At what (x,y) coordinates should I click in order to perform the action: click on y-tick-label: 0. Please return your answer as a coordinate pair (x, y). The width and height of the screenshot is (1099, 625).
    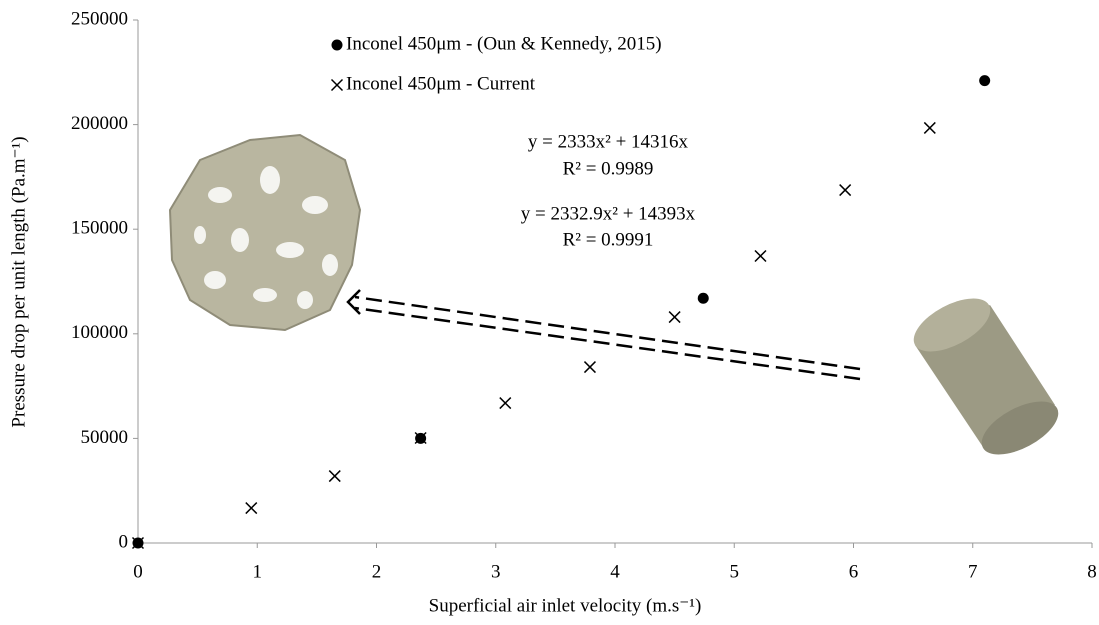
    Looking at the image, I should click on (124, 541).